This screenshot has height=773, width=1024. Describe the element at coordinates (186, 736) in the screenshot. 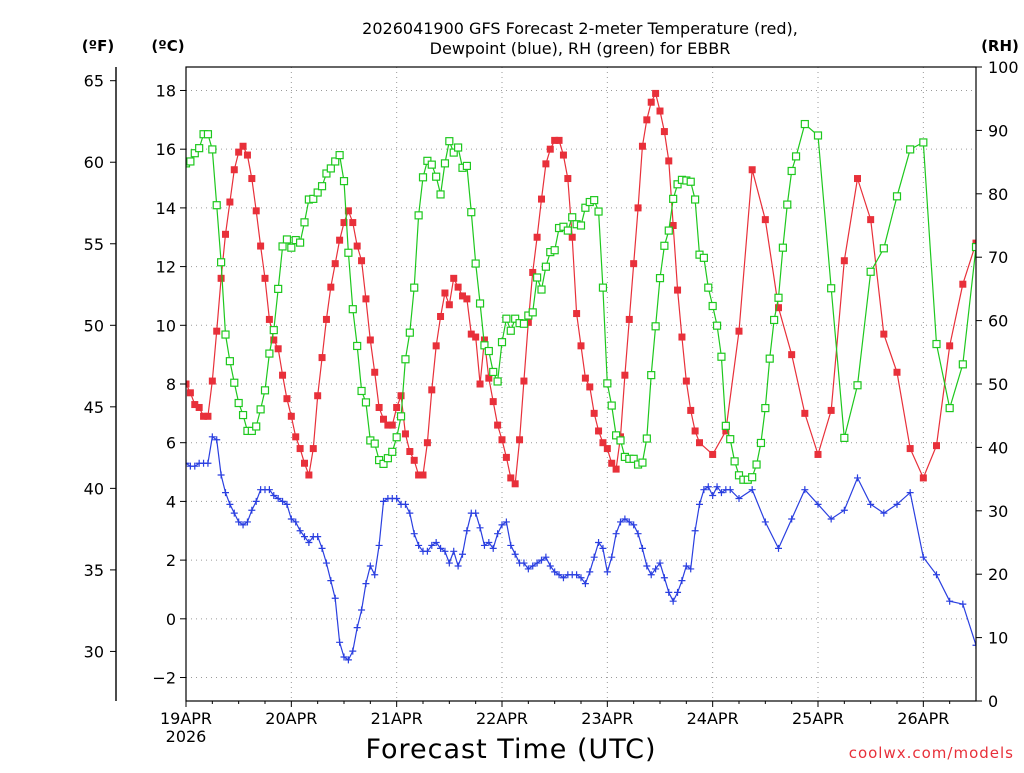

I see `x-year-label: 2026` at that location.